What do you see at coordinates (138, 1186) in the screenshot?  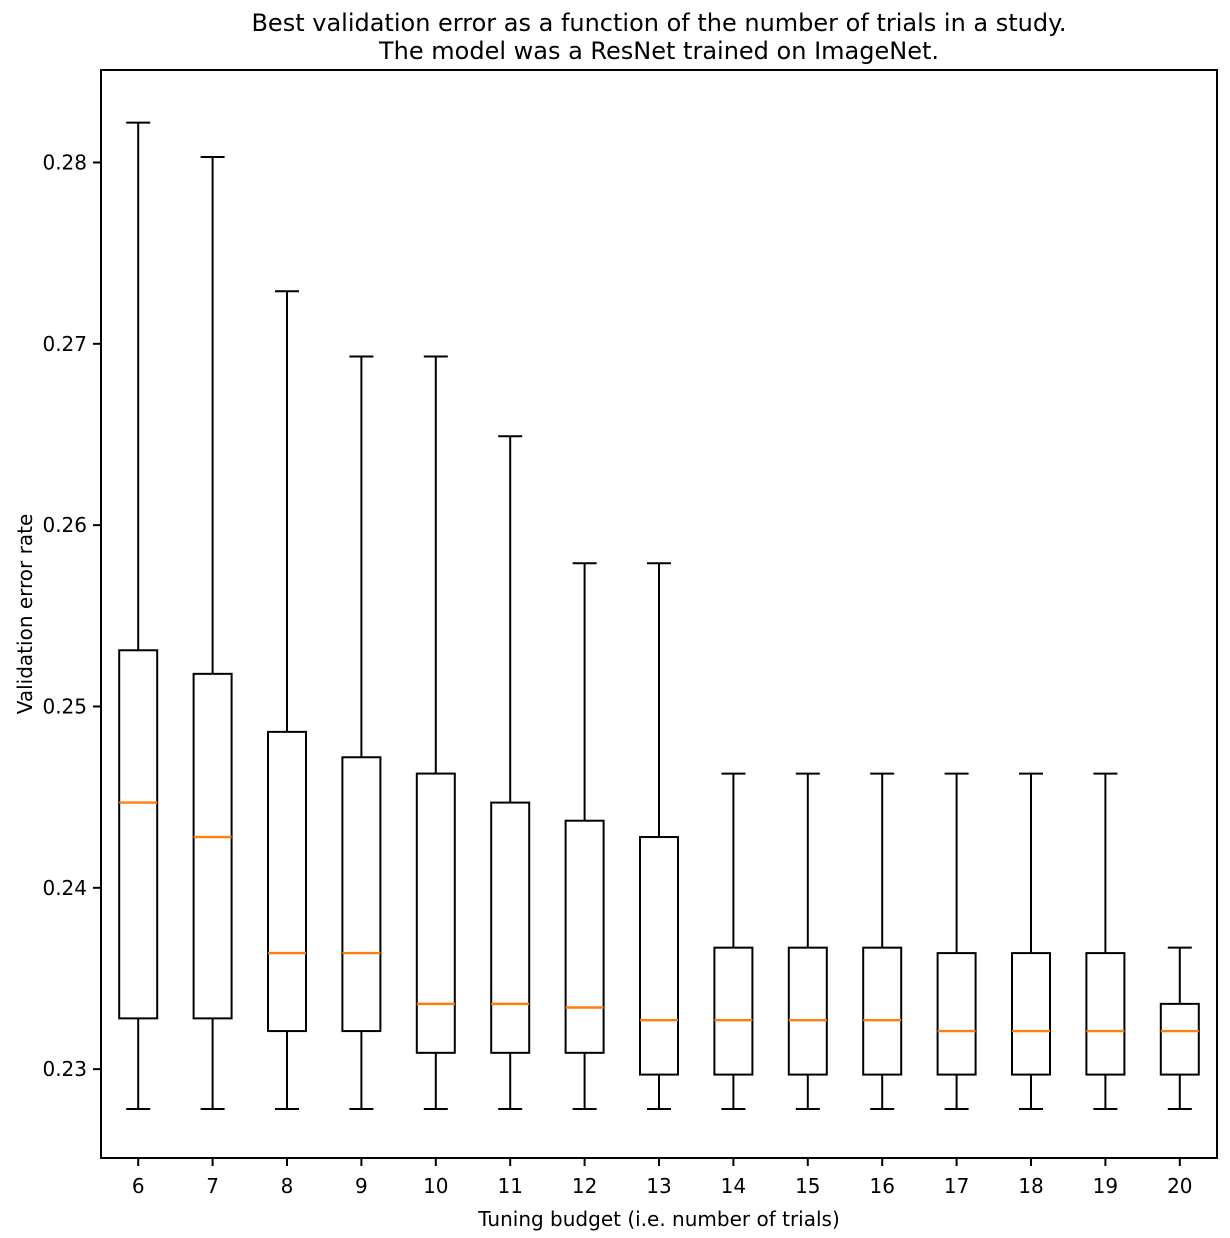 I see `x-tick-label: 6` at bounding box center [138, 1186].